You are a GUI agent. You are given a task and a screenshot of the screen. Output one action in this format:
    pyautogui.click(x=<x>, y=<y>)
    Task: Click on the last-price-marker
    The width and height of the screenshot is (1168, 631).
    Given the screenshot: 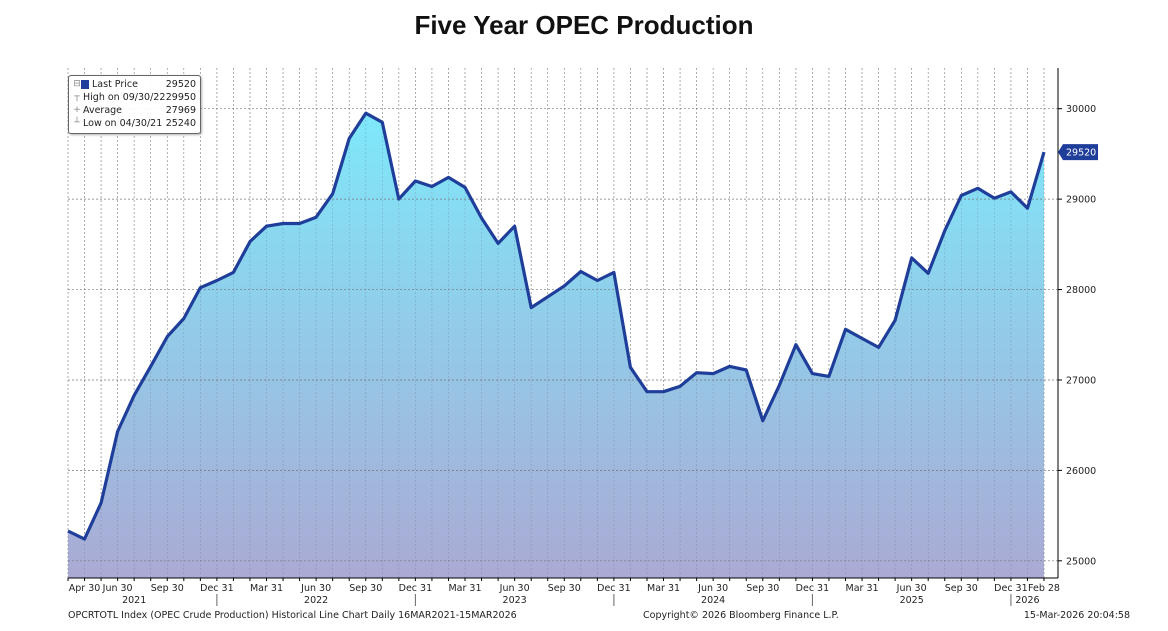 What is the action you would take?
    pyautogui.click(x=1078, y=152)
    